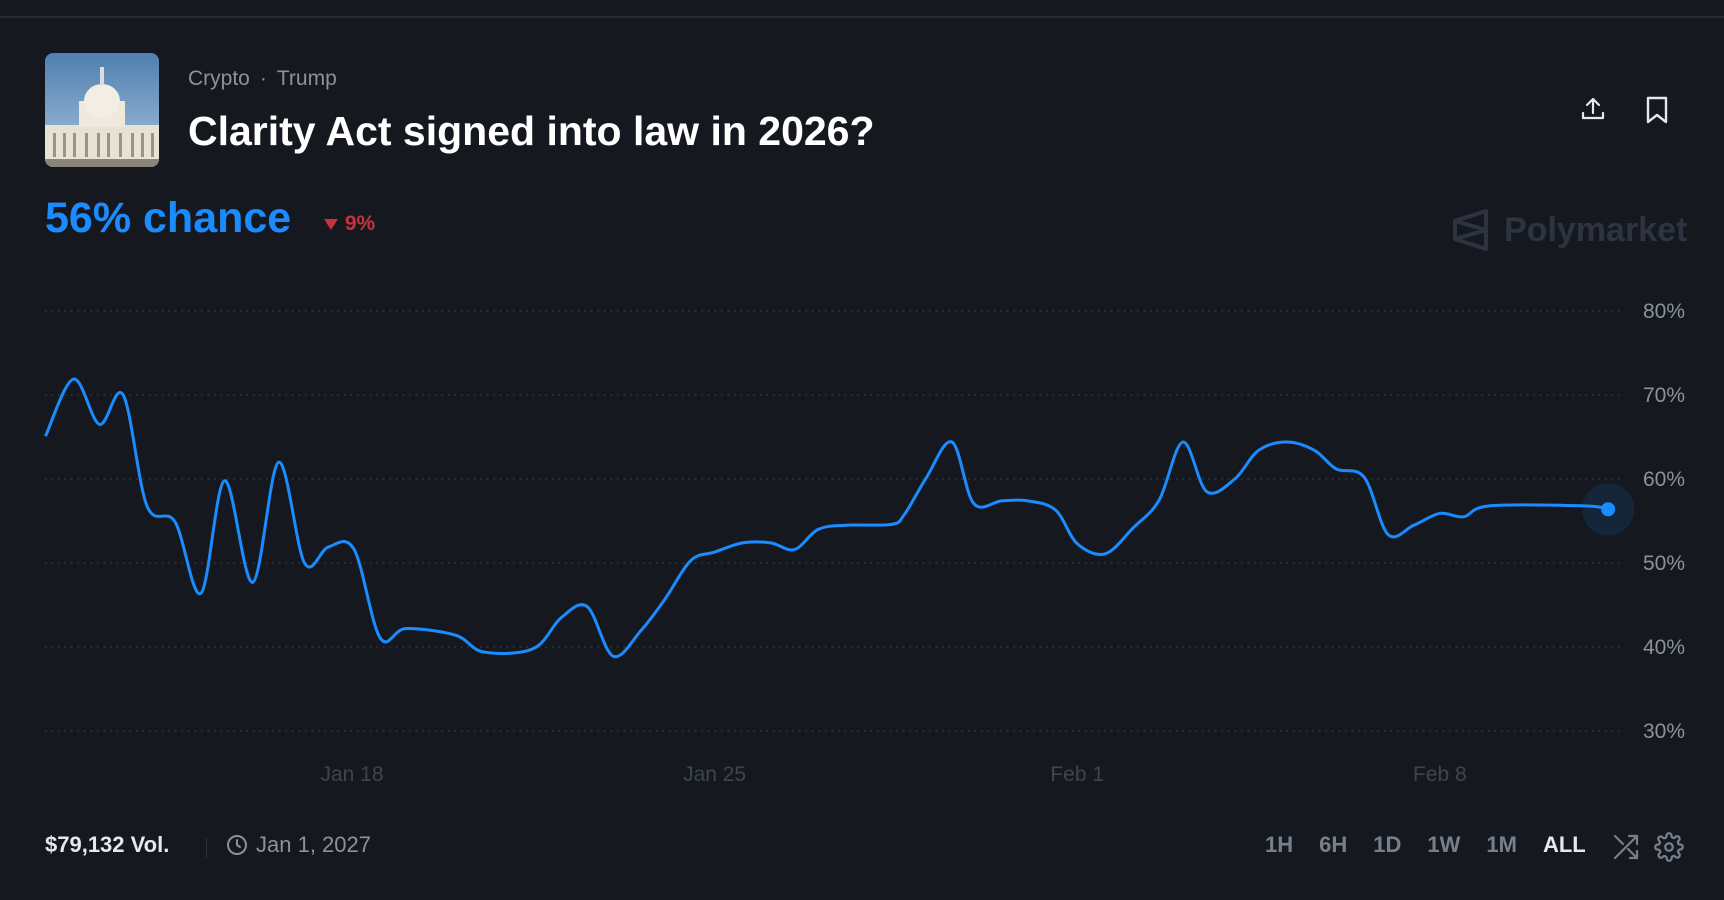 Image resolution: width=1724 pixels, height=900 pixels. I want to click on breadcrumb-crypto: Crypto, so click(219, 78).